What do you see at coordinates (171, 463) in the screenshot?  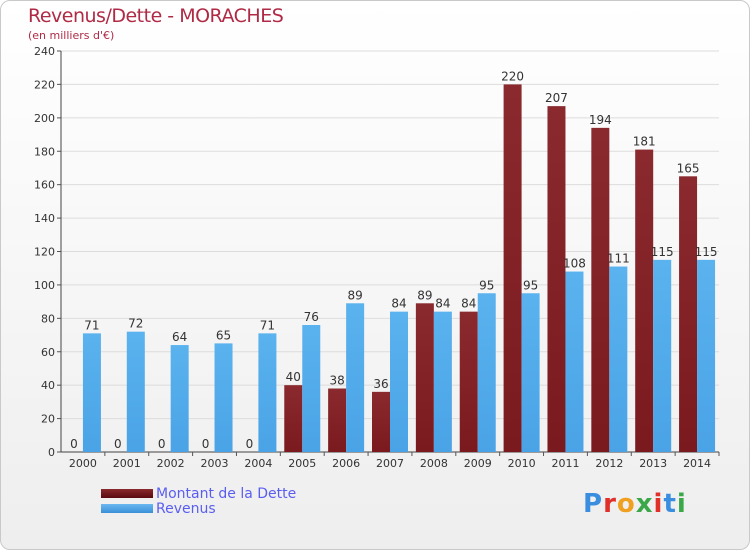 I see `x-tick-label: 2002` at bounding box center [171, 463].